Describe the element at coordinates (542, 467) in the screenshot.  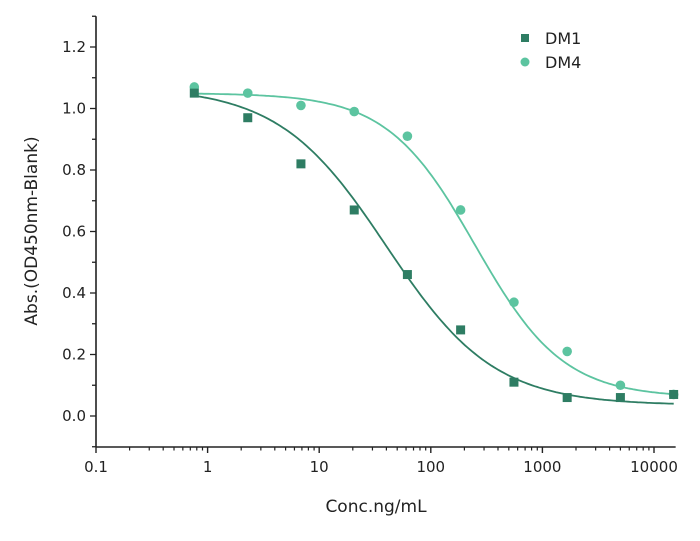
I see `x-tick-label: 1000` at that location.